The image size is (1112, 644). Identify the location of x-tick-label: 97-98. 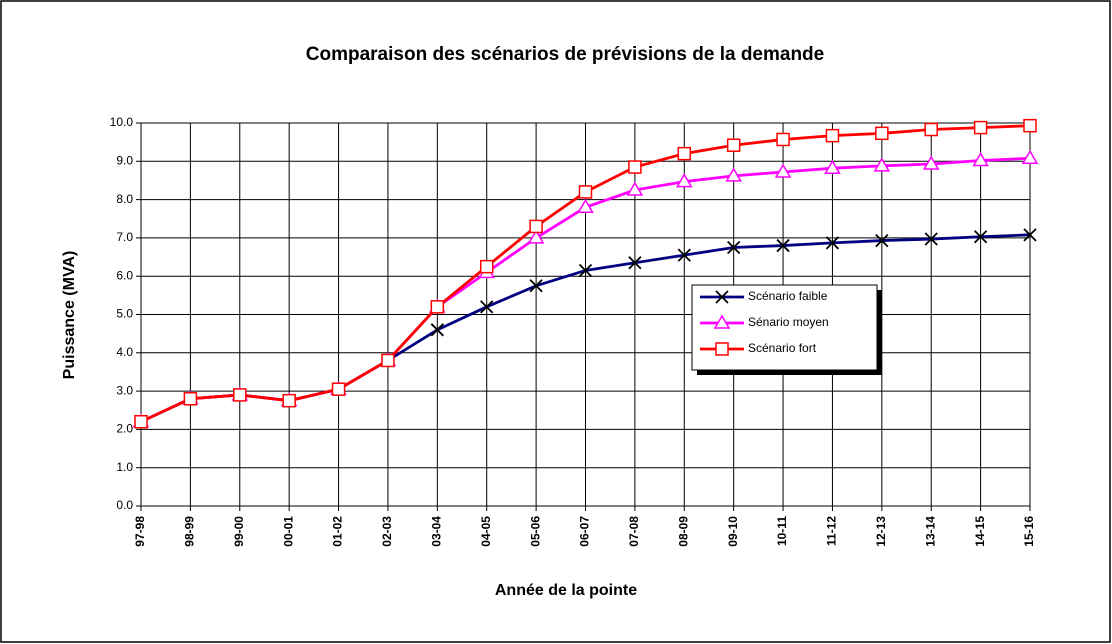
(140, 531).